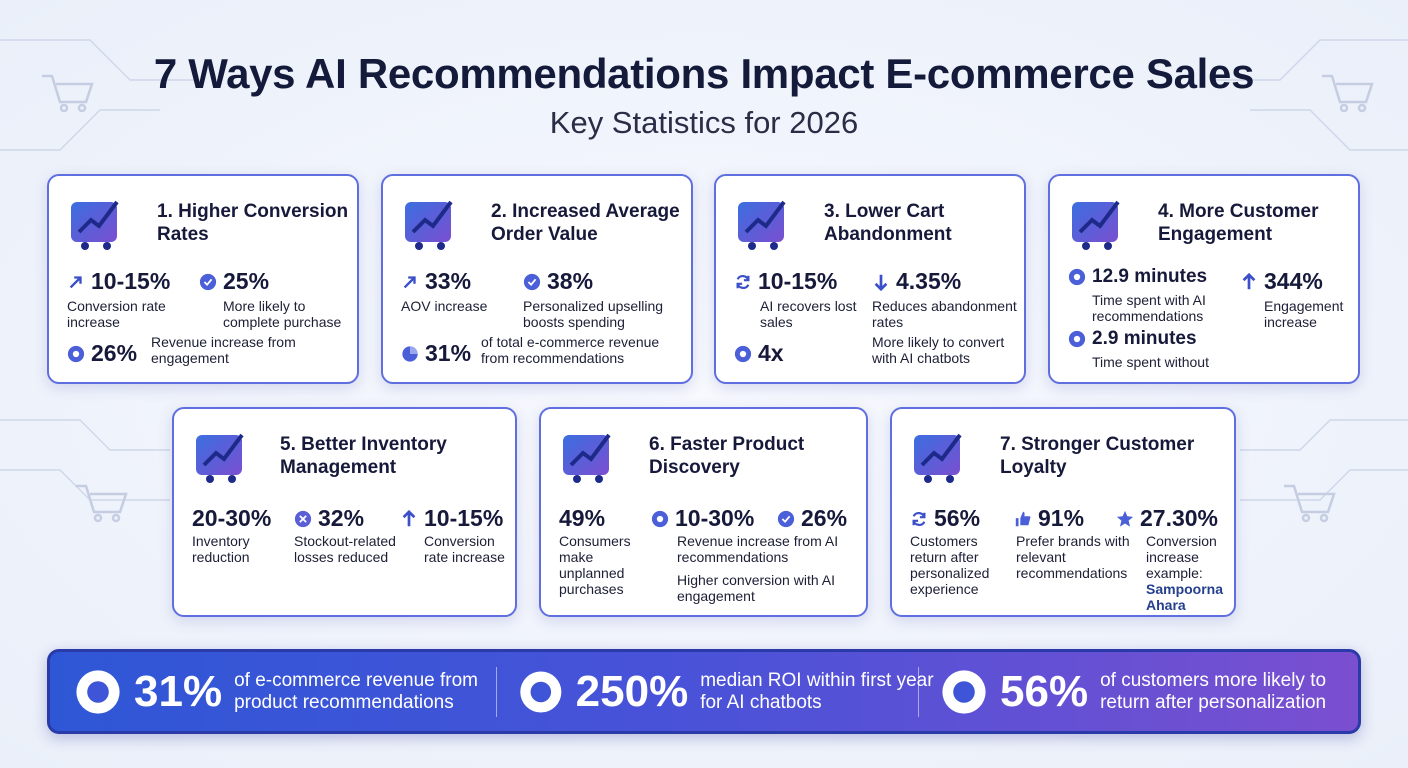 The width and height of the screenshot is (1408, 768). Describe the element at coordinates (944, 314) in the screenshot. I see `stat-label-text: Reduces abandonment rates` at that location.